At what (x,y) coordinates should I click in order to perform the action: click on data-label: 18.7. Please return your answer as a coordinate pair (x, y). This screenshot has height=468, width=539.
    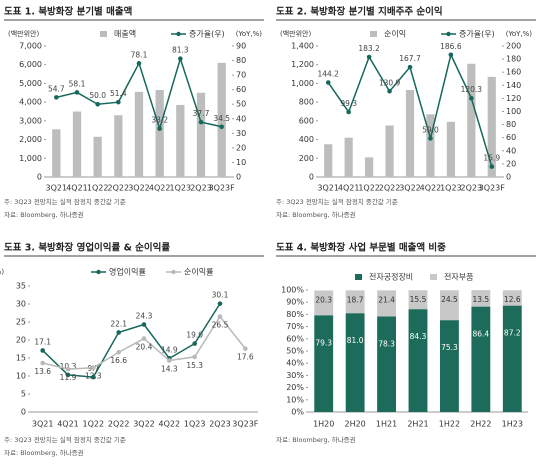
    Looking at the image, I should click on (355, 299).